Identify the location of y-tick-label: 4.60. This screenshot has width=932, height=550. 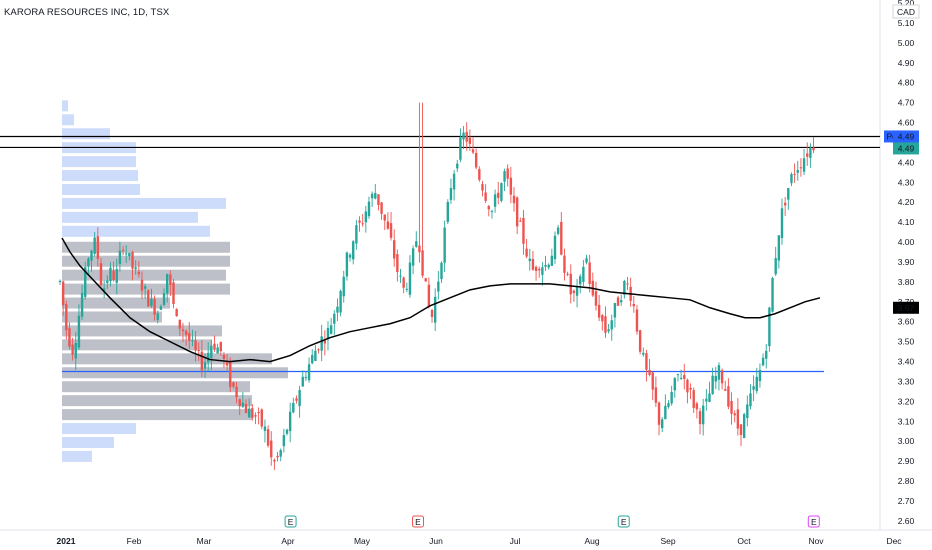
(906, 123).